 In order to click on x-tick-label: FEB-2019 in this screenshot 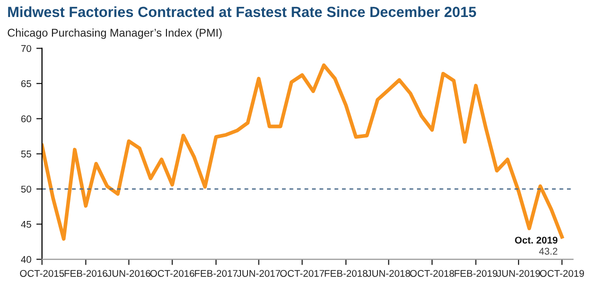, I will do `click(476, 273)`.